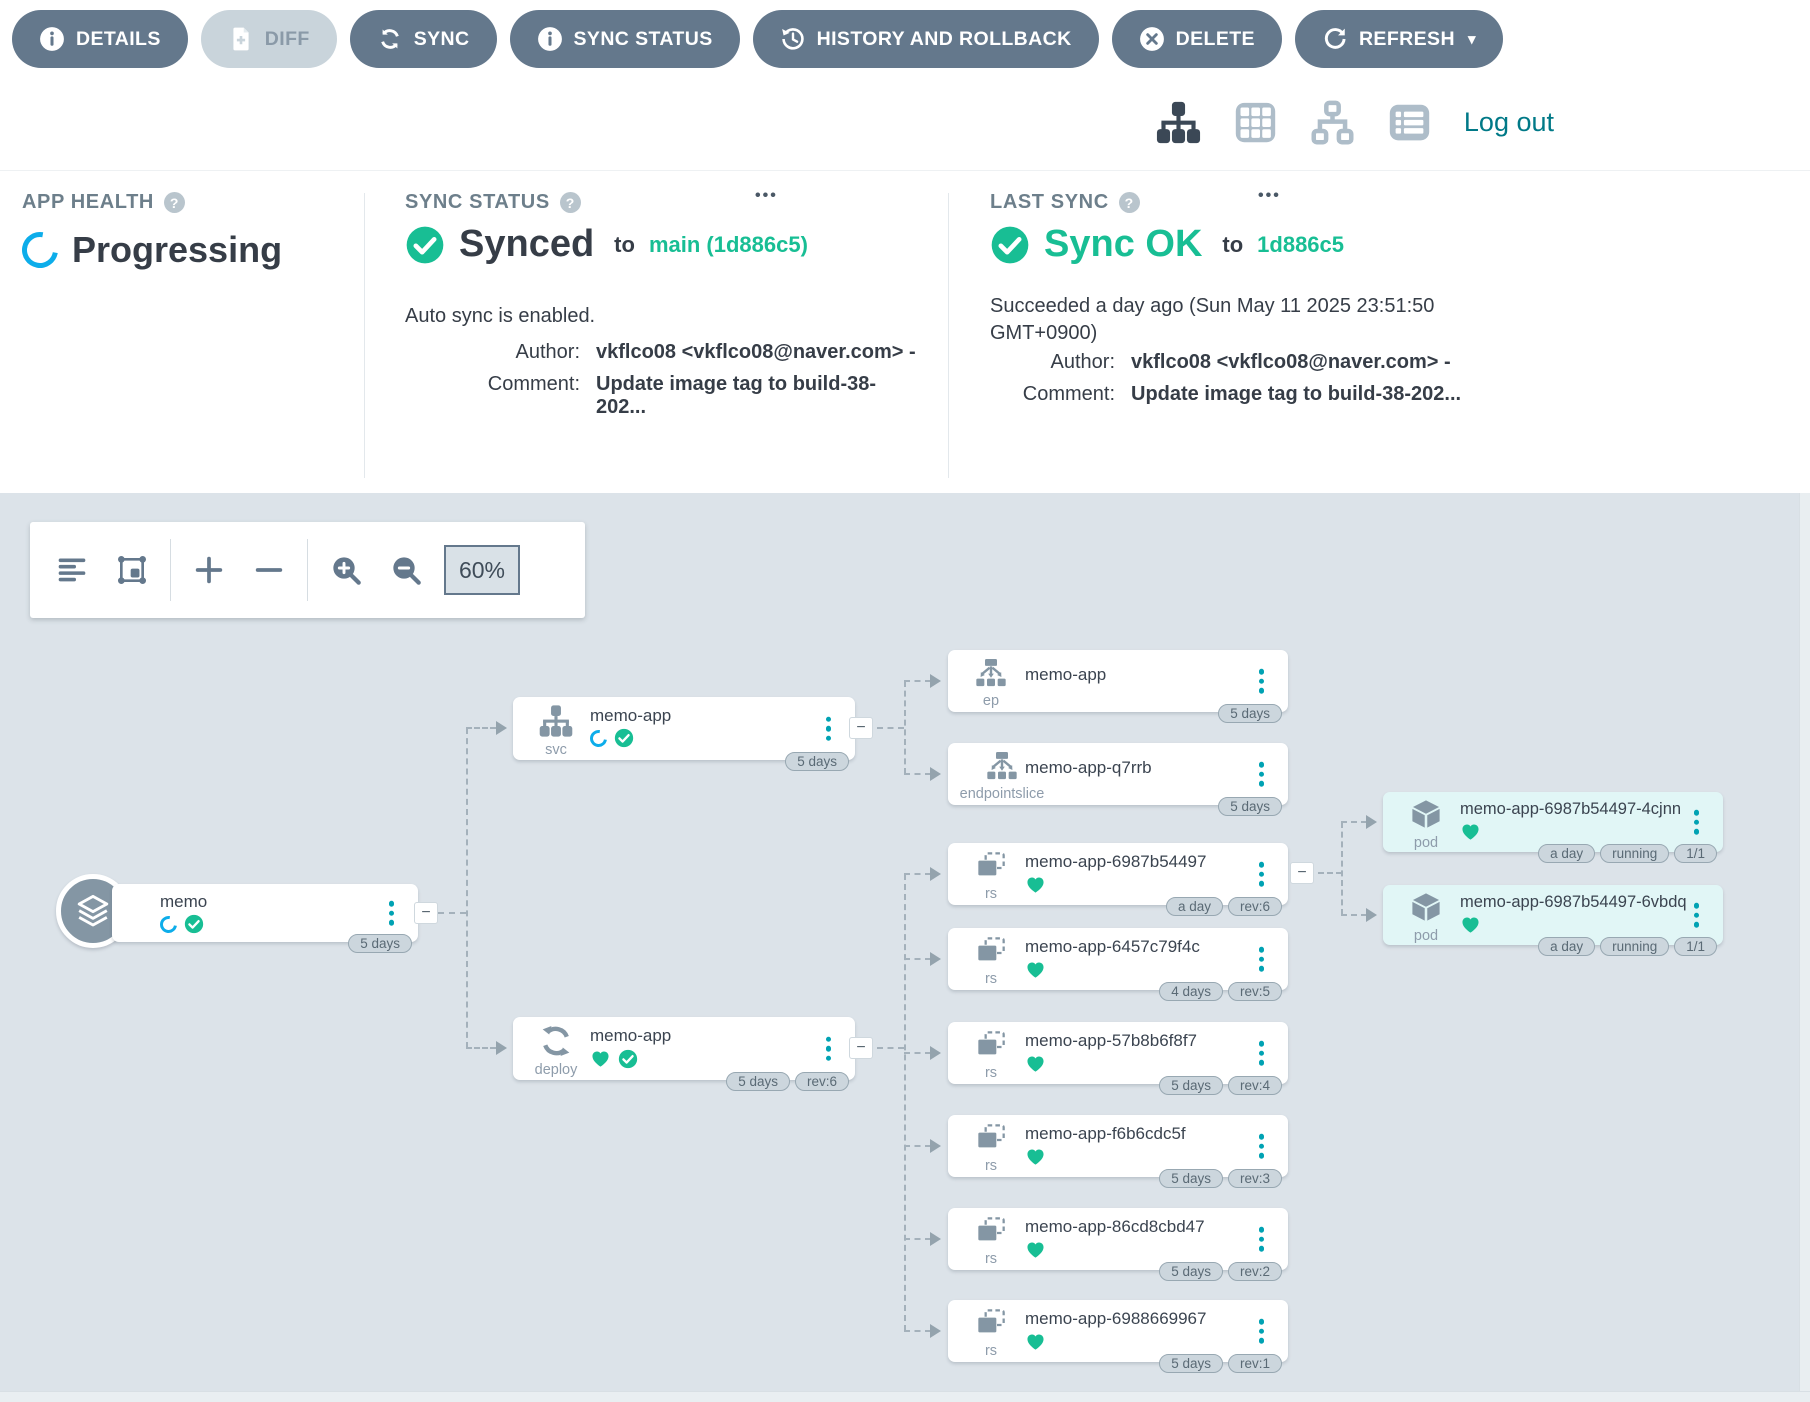 The height and width of the screenshot is (1402, 1810). Describe the element at coordinates (556, 1070) in the screenshot. I see `node-kind-label: deploy` at that location.